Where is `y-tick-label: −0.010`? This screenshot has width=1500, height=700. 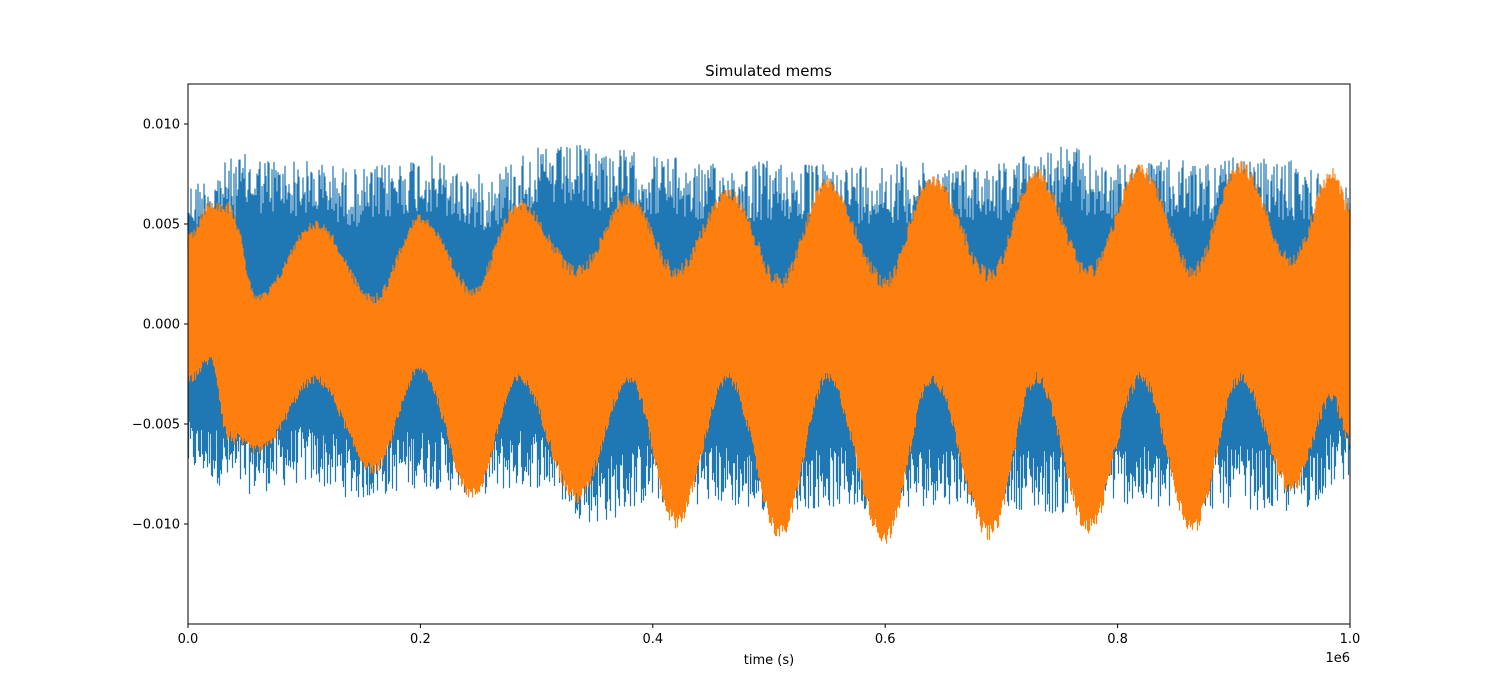
y-tick-label: −0.010 is located at coordinates (156, 525).